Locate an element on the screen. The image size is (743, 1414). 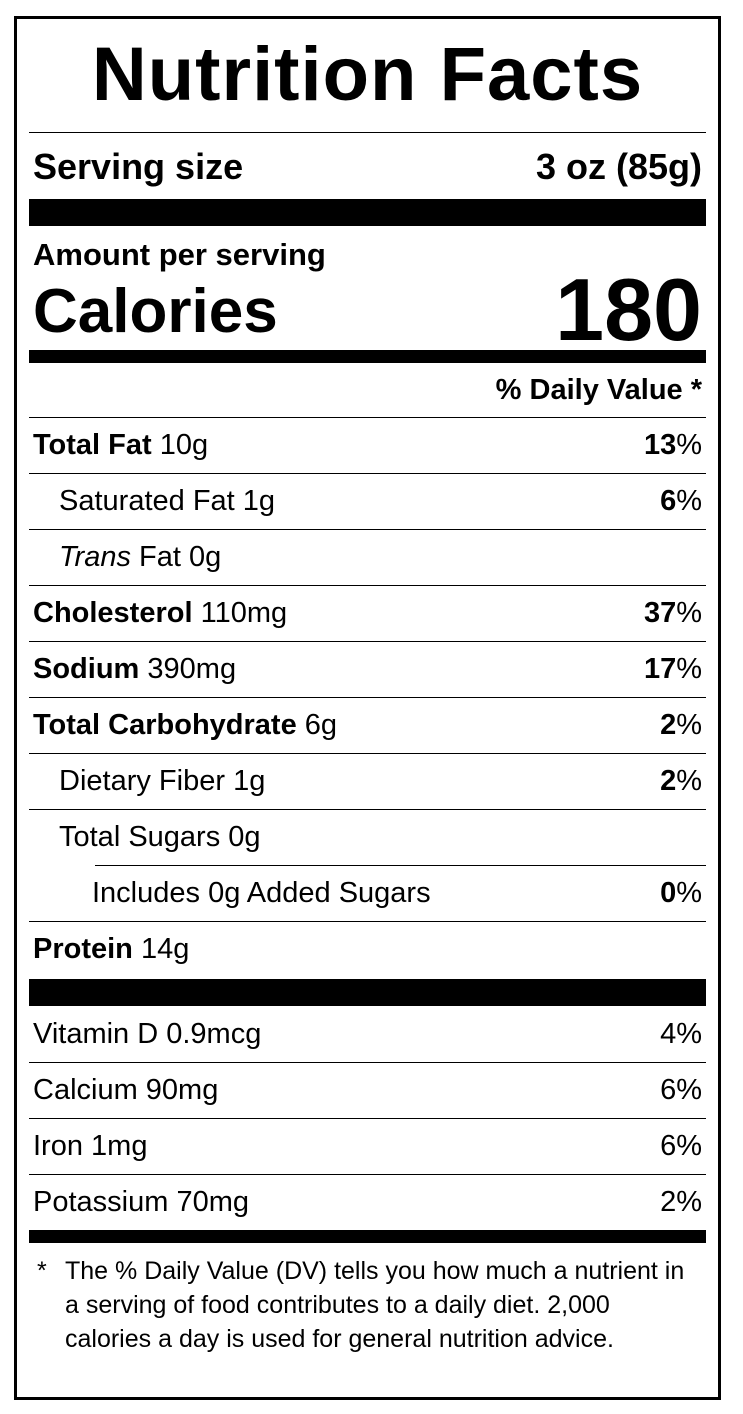
nutrient-name: Cholesterol is located at coordinates (113, 613).